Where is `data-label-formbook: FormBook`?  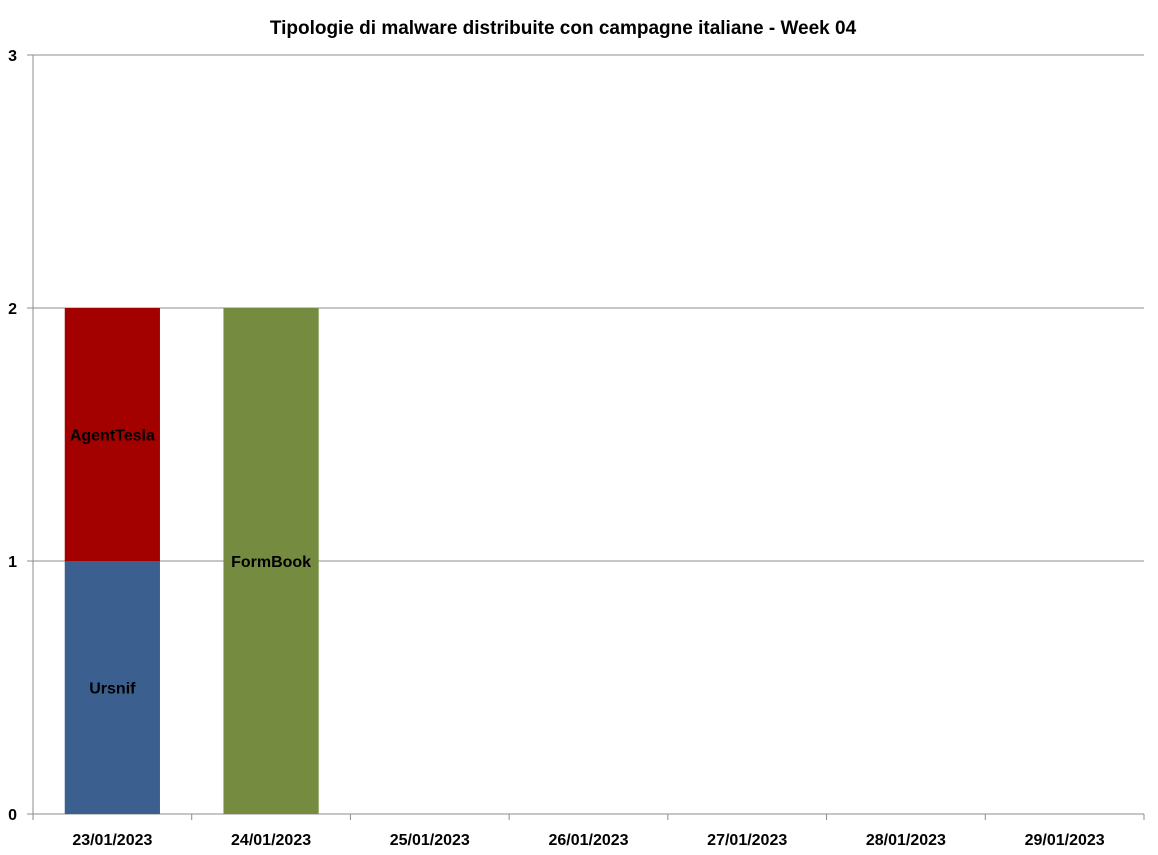 data-label-formbook: FormBook is located at coordinates (271, 562).